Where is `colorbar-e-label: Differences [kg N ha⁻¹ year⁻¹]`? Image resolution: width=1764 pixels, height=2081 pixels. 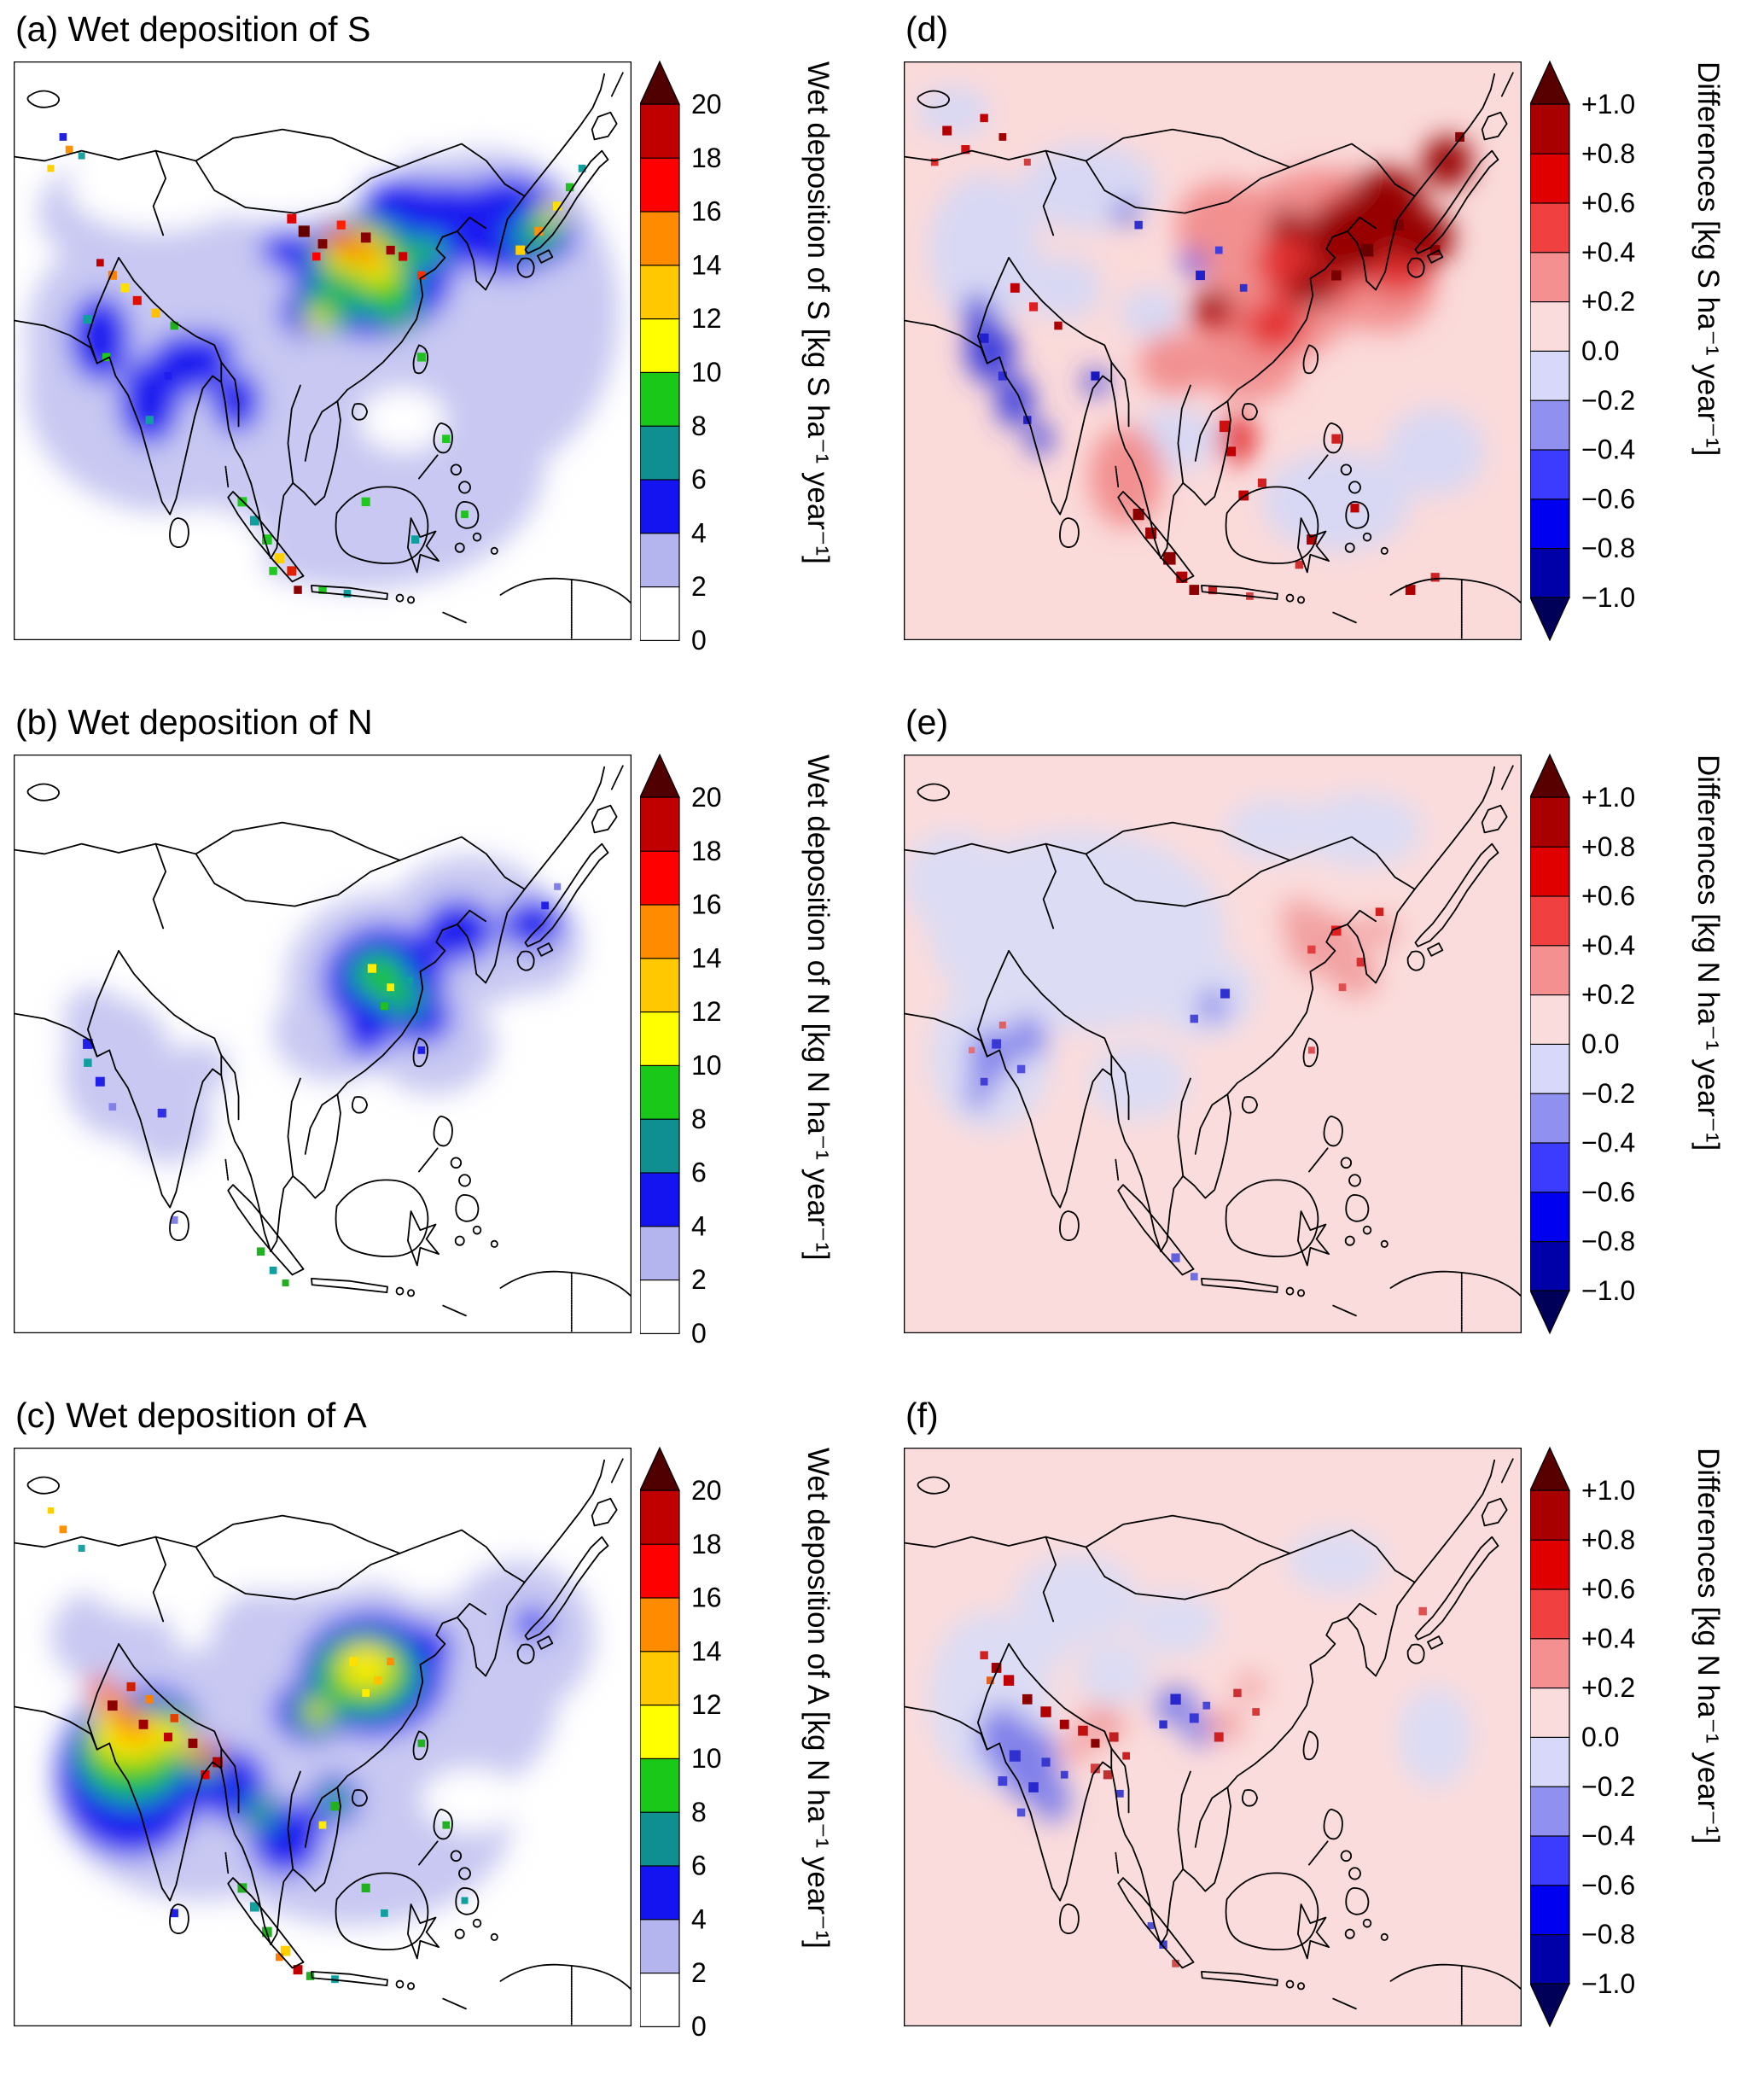
colorbar-e-label: Differences [kg N ha⁻¹ year⁻¹] is located at coordinates (1708, 952).